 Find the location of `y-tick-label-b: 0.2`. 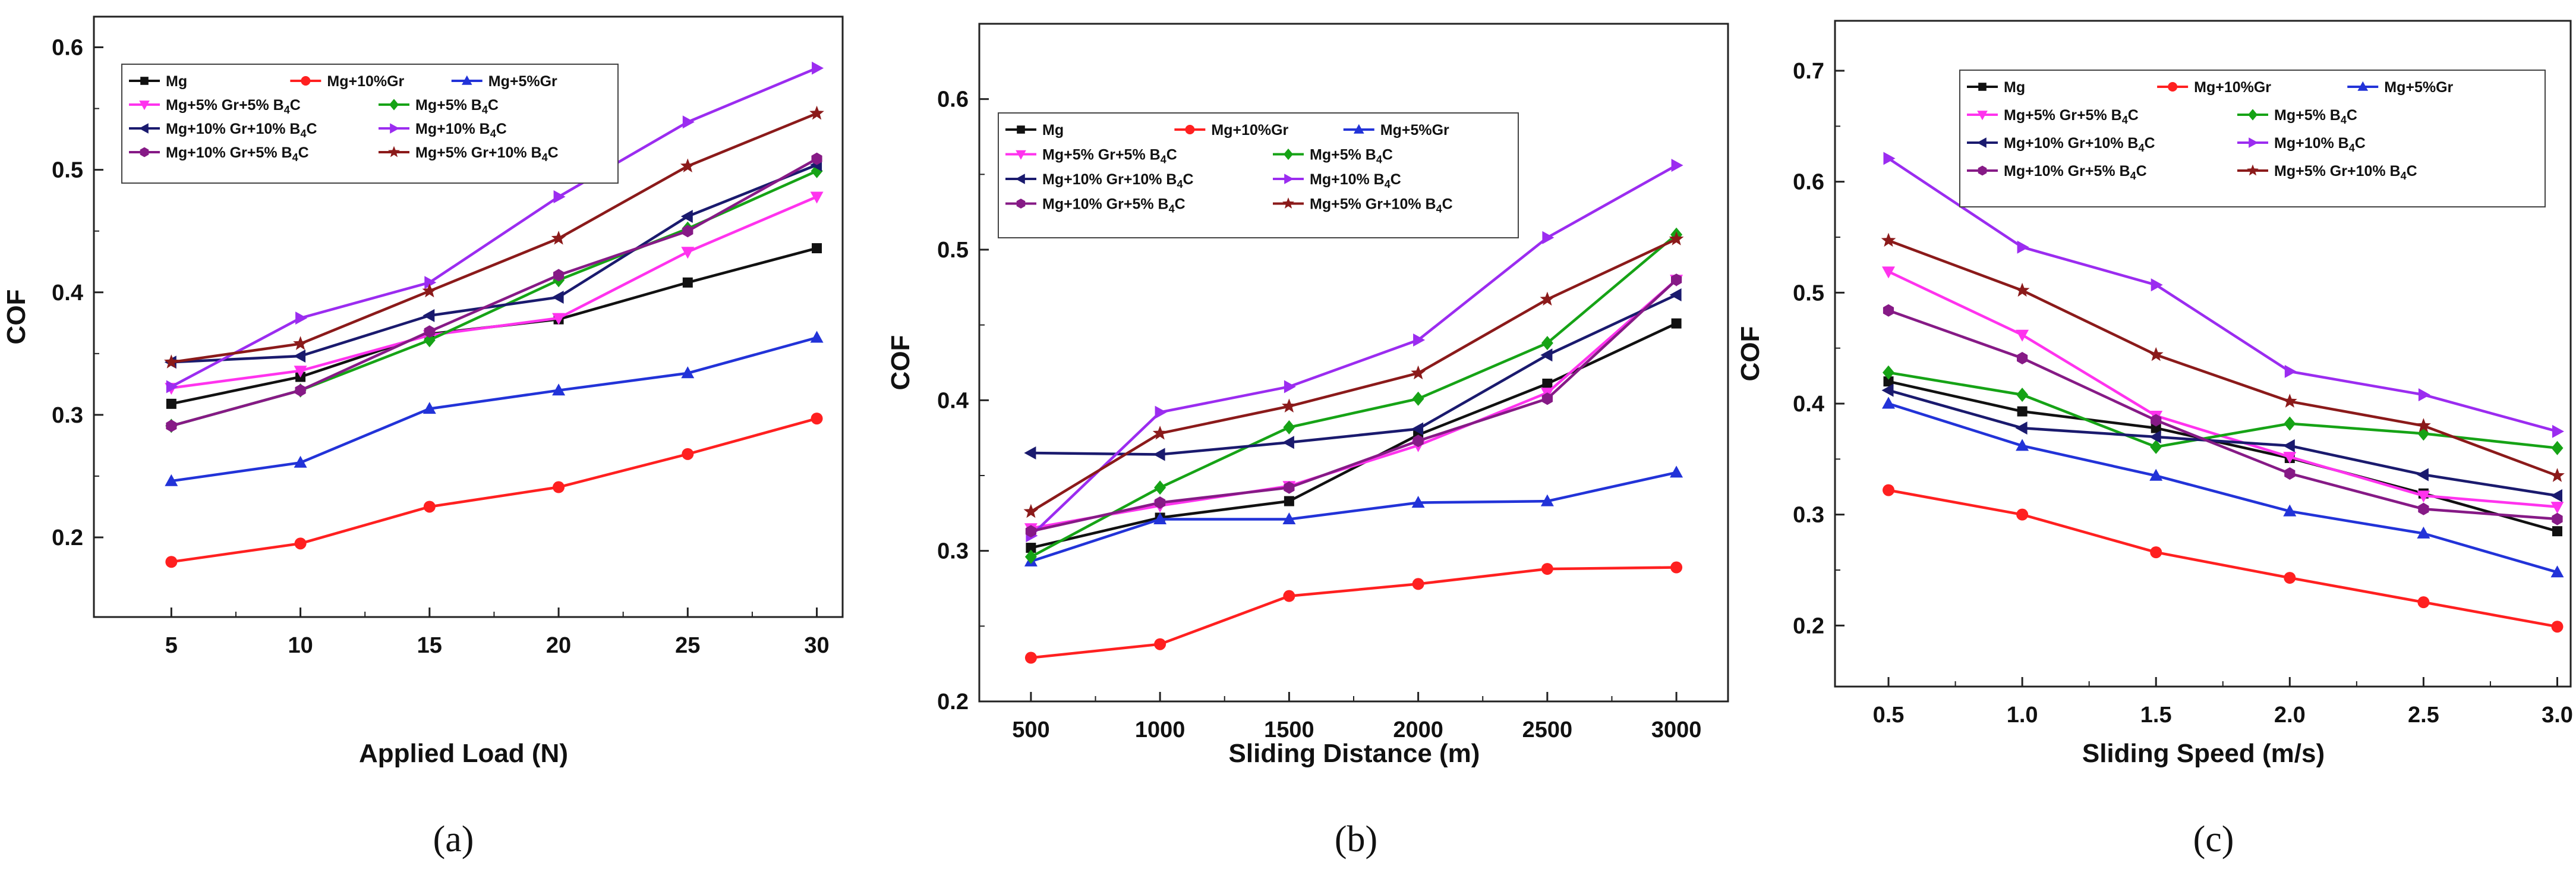

y-tick-label-b: 0.2 is located at coordinates (953, 702).